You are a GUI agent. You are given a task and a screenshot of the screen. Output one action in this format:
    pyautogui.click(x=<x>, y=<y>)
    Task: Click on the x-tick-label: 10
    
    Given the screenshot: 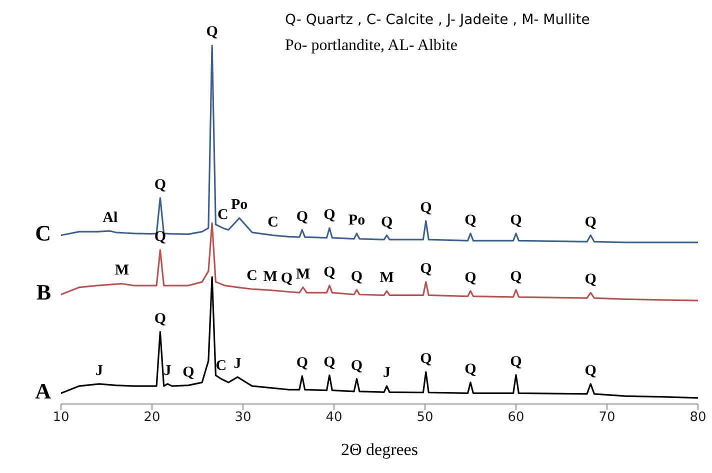 What is the action you would take?
    pyautogui.click(x=61, y=418)
    